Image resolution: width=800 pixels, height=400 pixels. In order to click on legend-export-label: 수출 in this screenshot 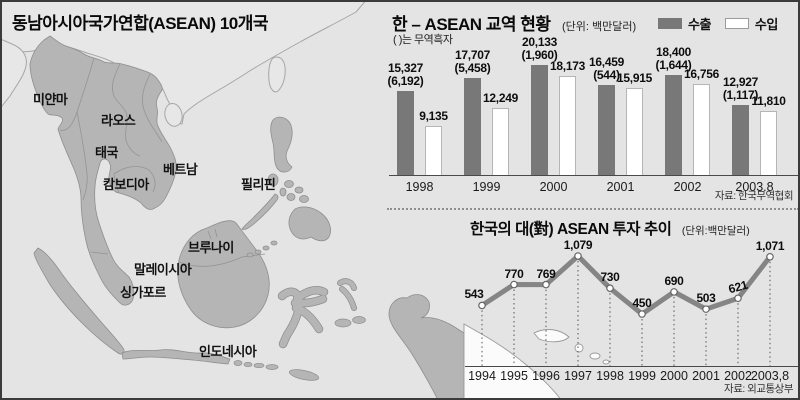, I will do `click(699, 24)`.